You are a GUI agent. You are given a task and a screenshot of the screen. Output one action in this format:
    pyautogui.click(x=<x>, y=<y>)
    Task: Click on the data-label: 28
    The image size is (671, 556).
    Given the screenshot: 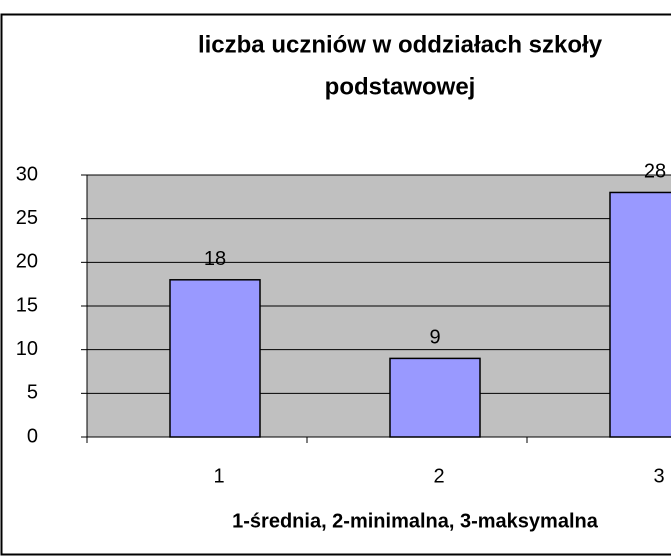 What is the action you would take?
    pyautogui.click(x=655, y=172)
    